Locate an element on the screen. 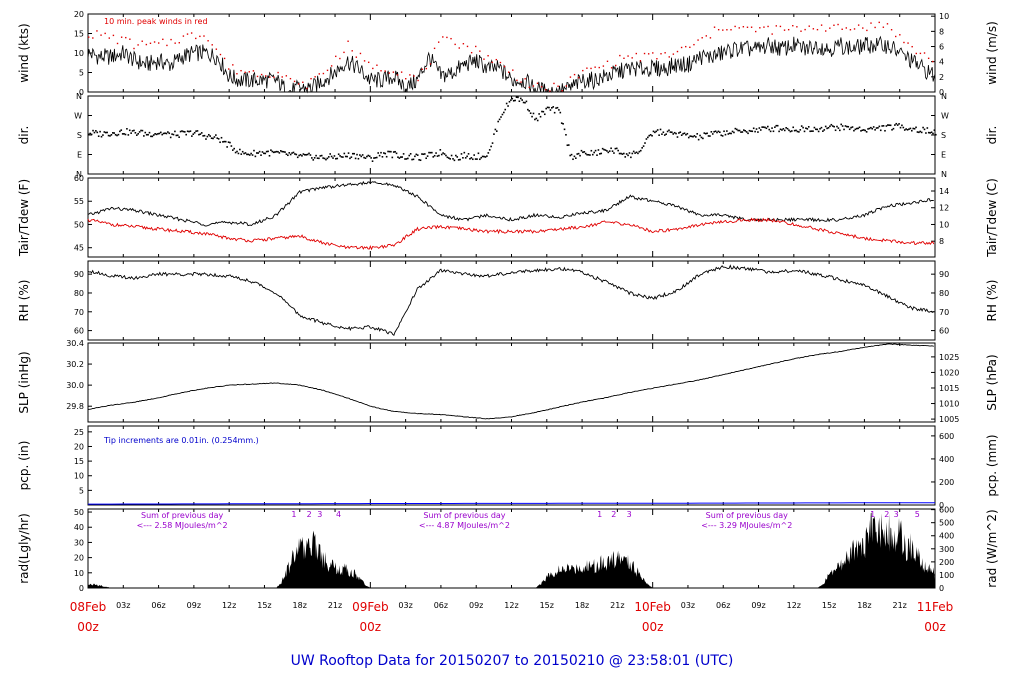  dir-tick-label: S is located at coordinates (79, 135).